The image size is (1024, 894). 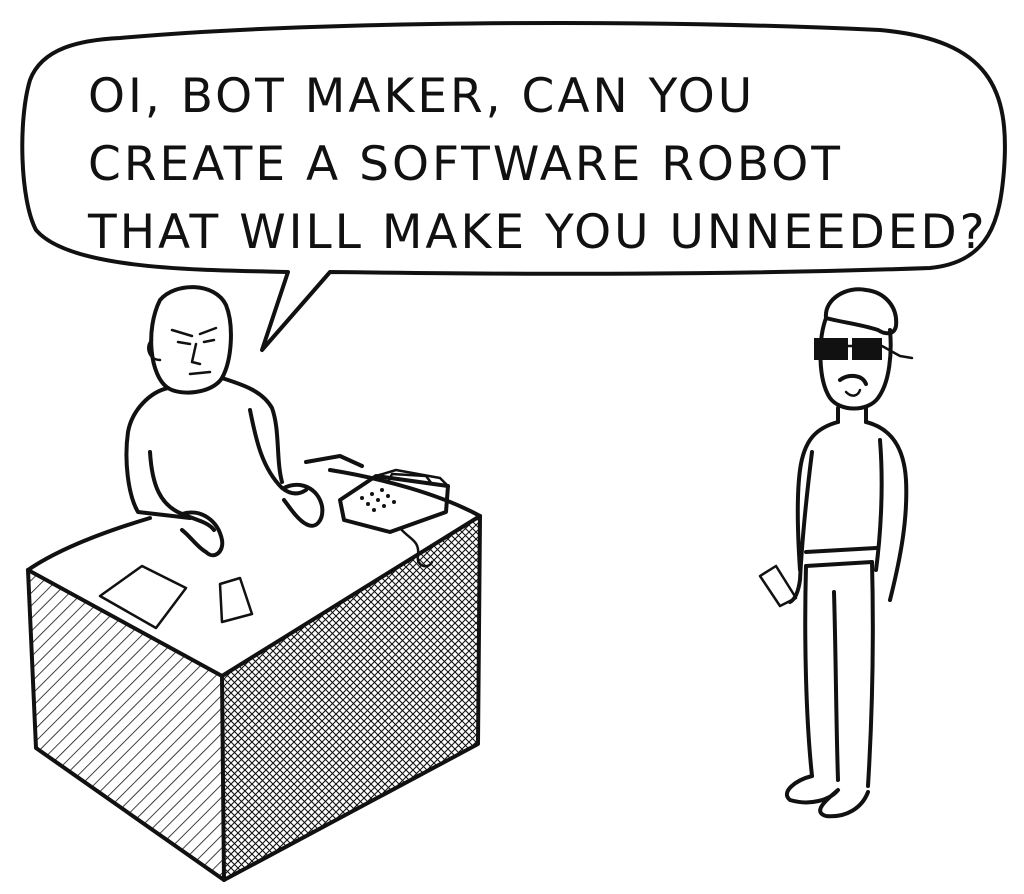 What do you see at coordinates (191, 340) in the screenshot?
I see `bot-maker-head` at bounding box center [191, 340].